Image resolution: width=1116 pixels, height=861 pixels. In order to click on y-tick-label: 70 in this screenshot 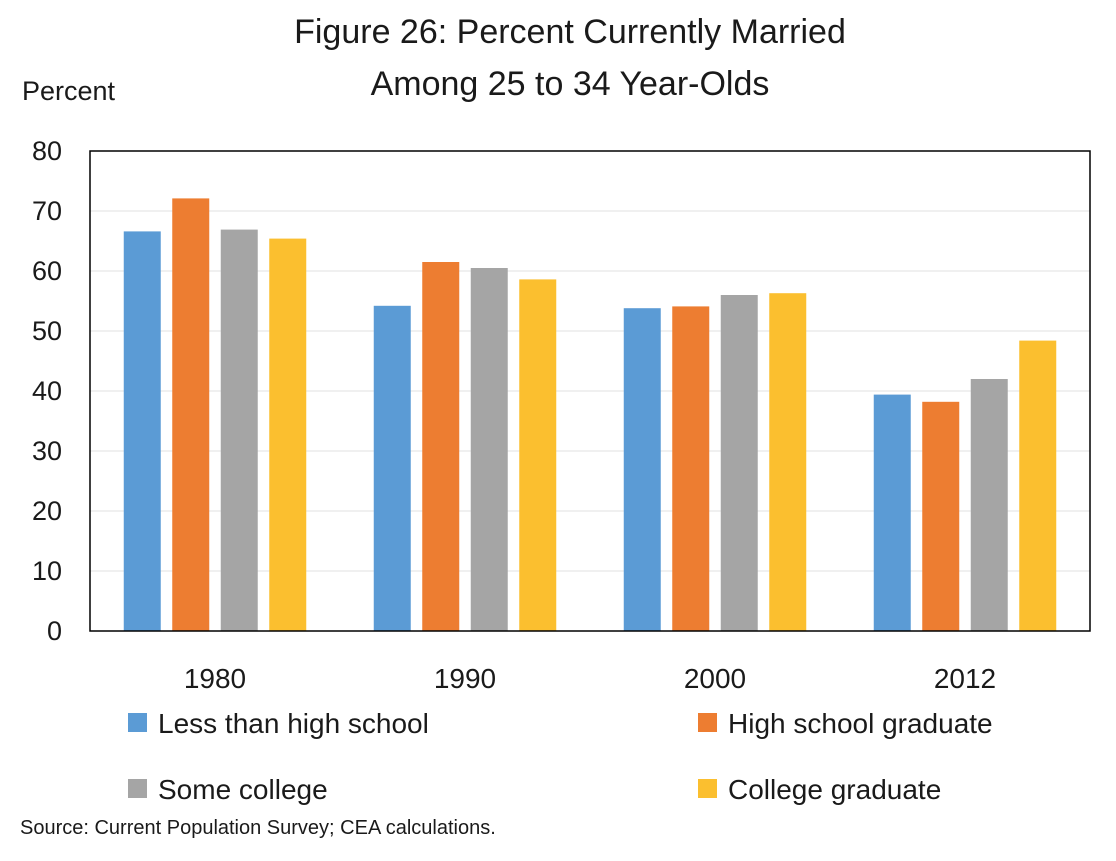, I will do `click(47, 211)`.